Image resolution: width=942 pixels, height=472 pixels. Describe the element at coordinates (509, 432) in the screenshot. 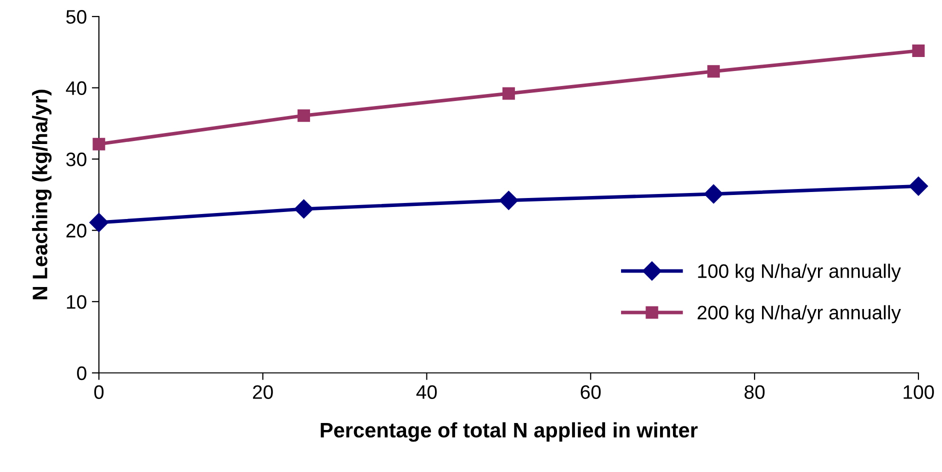

I see `x-axis-title: Percentage of total N applied in winter` at that location.